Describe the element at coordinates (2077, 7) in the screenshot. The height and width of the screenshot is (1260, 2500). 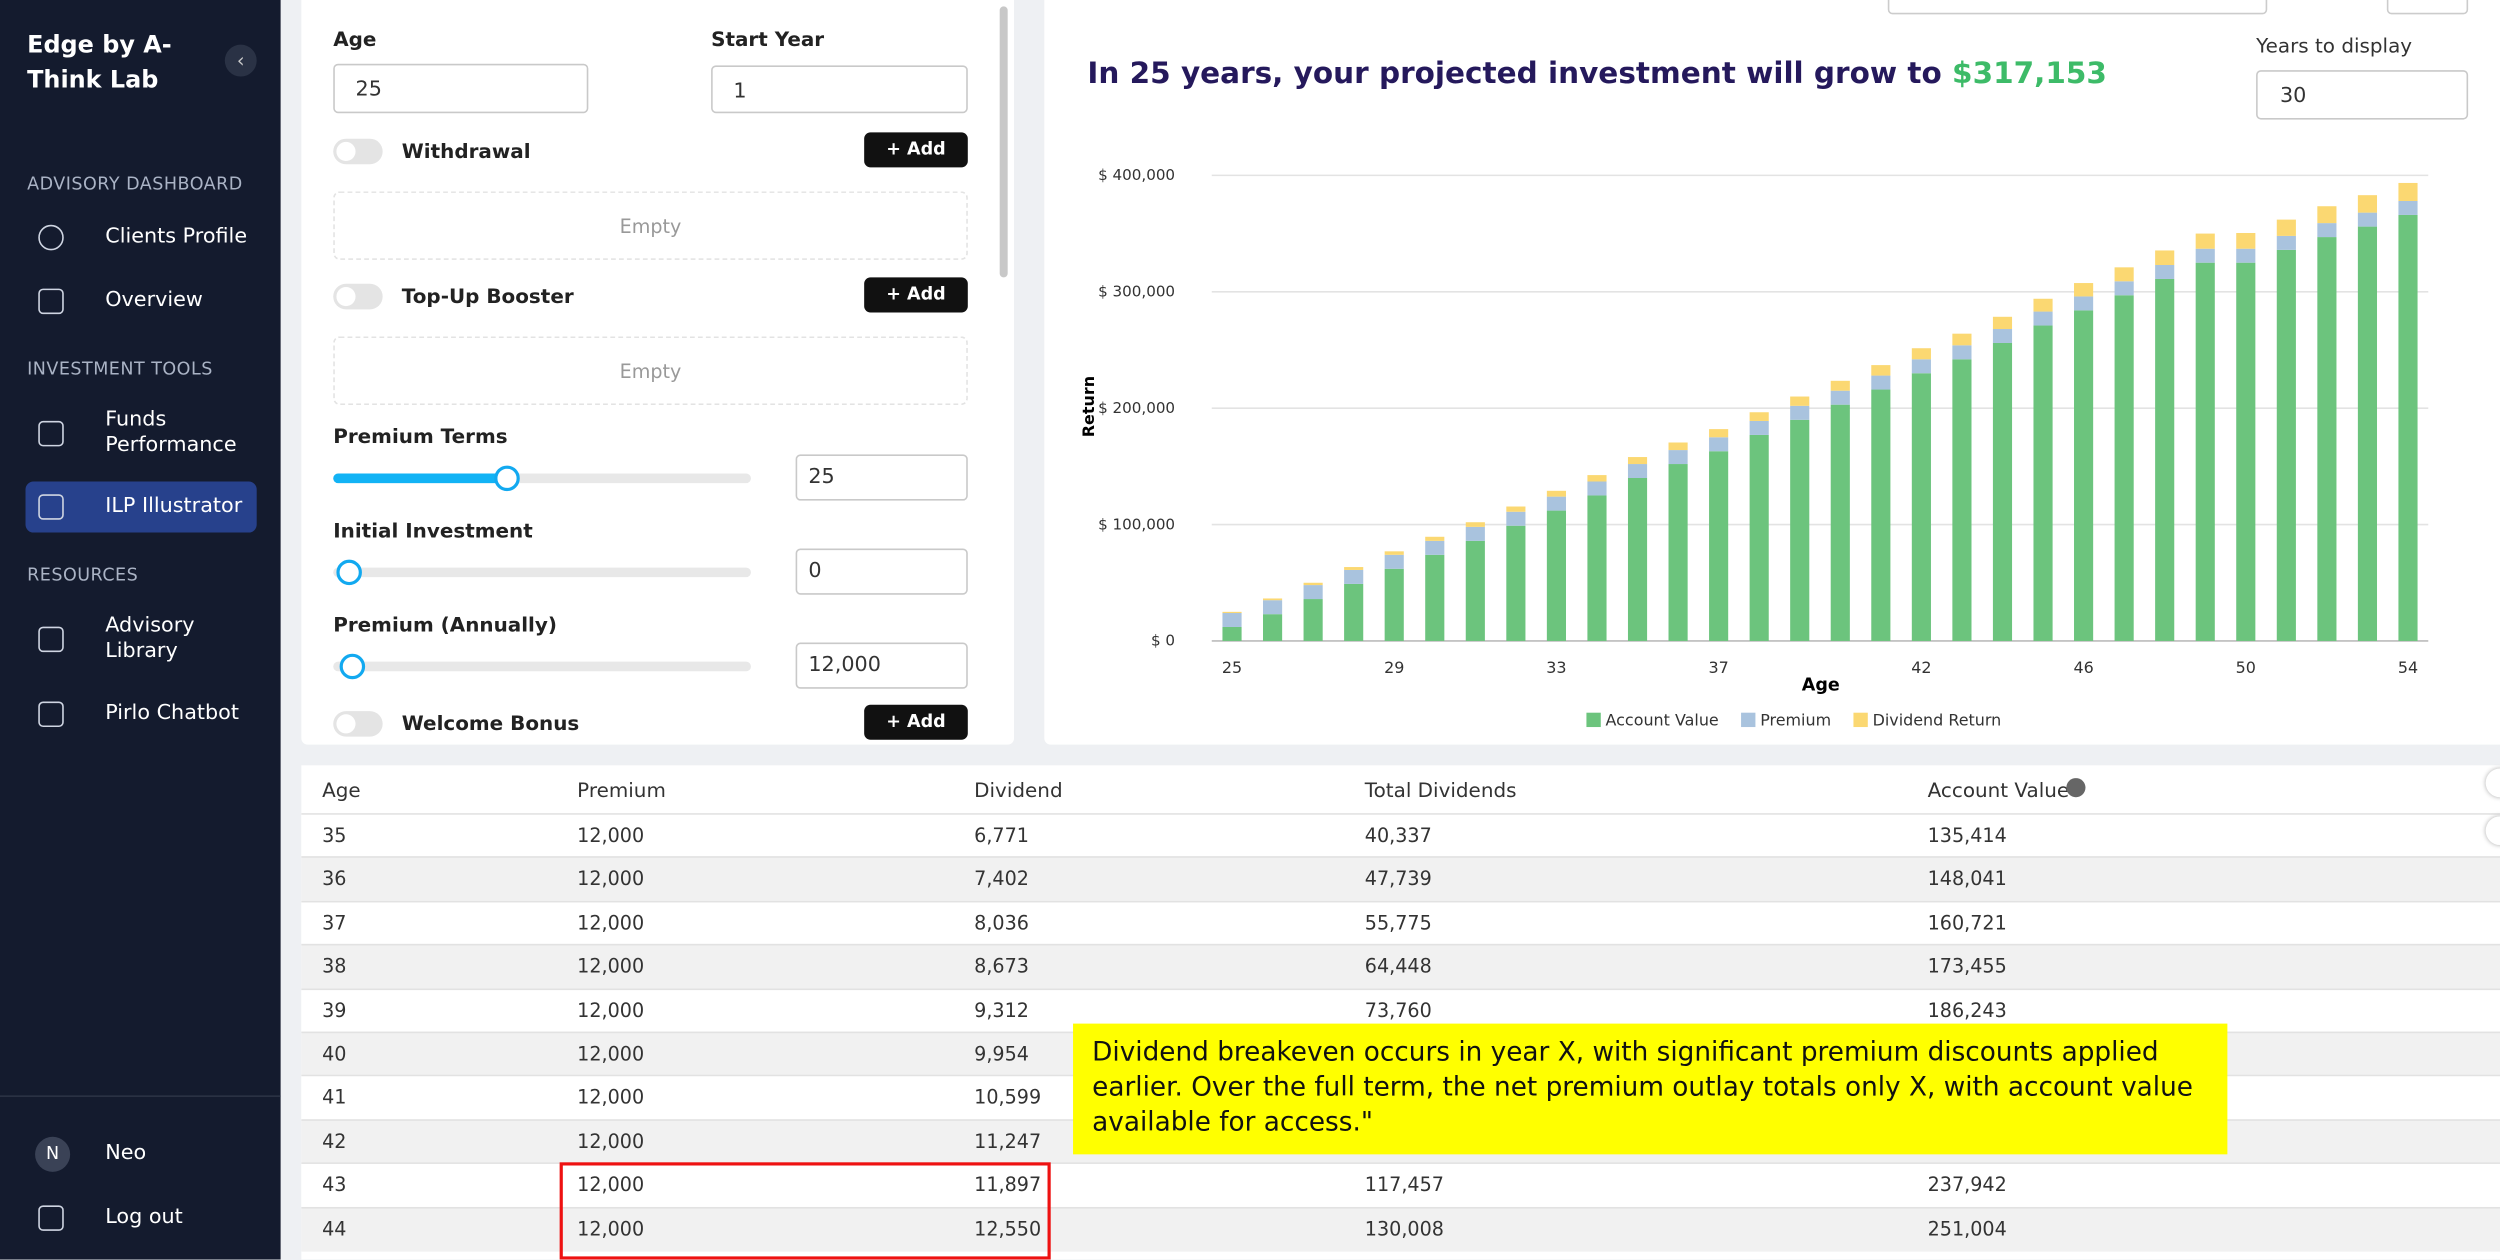
I see `dropdown` at that location.